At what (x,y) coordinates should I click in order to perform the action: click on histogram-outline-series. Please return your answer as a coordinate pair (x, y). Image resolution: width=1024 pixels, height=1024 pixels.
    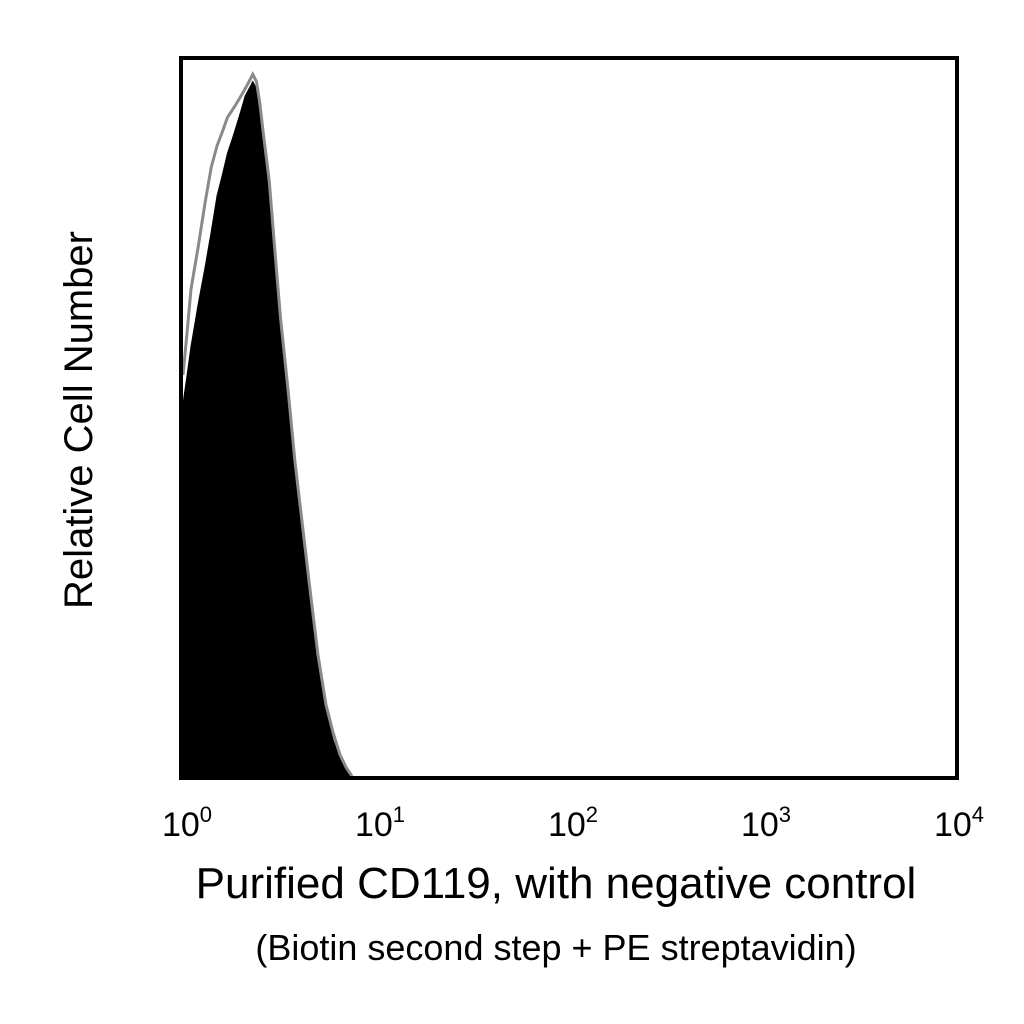
    Looking at the image, I should click on (267, 423).